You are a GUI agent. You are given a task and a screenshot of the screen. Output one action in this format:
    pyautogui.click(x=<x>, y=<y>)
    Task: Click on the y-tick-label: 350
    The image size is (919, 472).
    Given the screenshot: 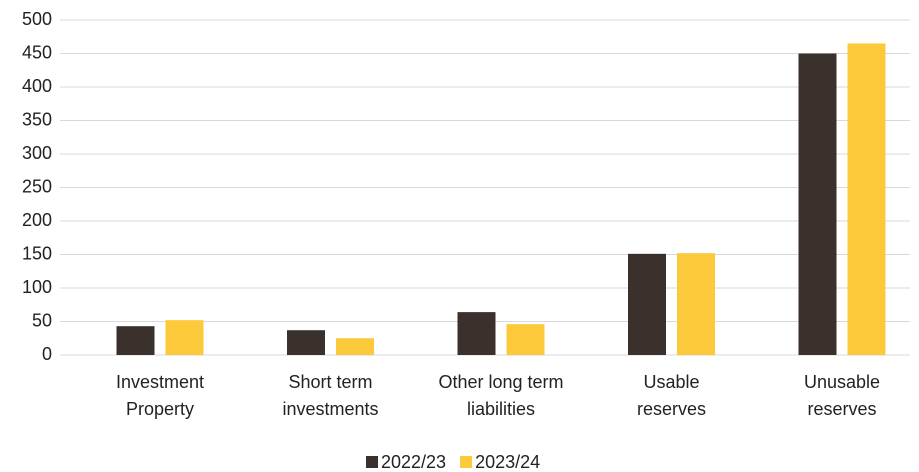 What is the action you would take?
    pyautogui.click(x=37, y=119)
    